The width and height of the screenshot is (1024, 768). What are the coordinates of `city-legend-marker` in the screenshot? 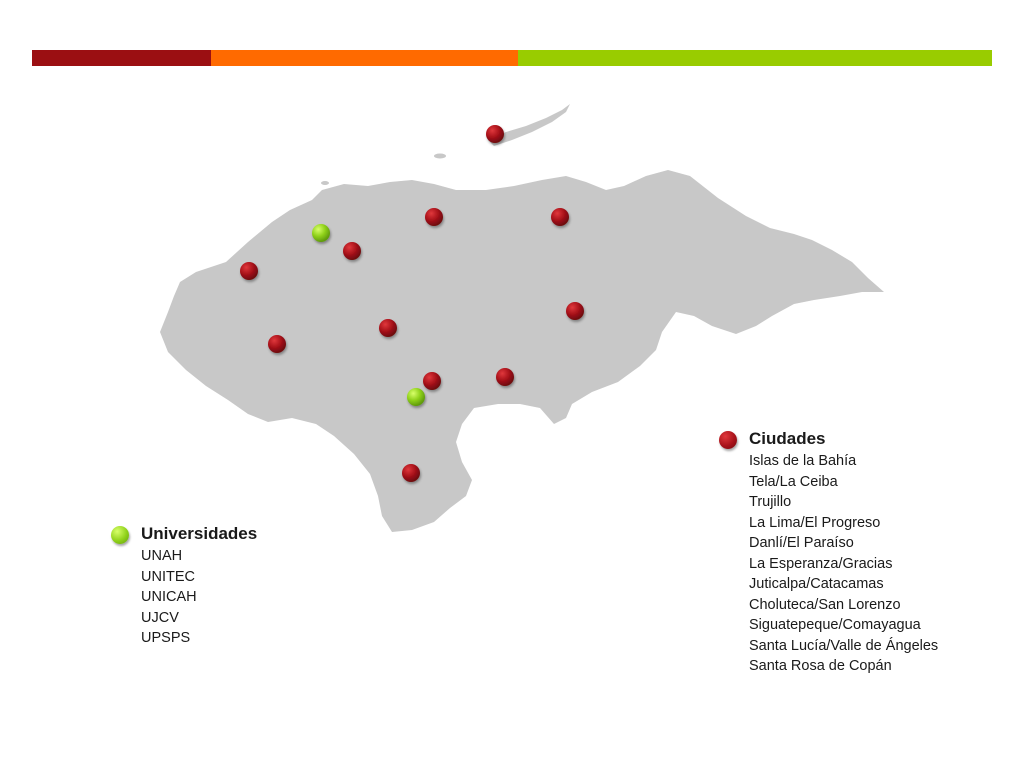 It's located at (728, 440).